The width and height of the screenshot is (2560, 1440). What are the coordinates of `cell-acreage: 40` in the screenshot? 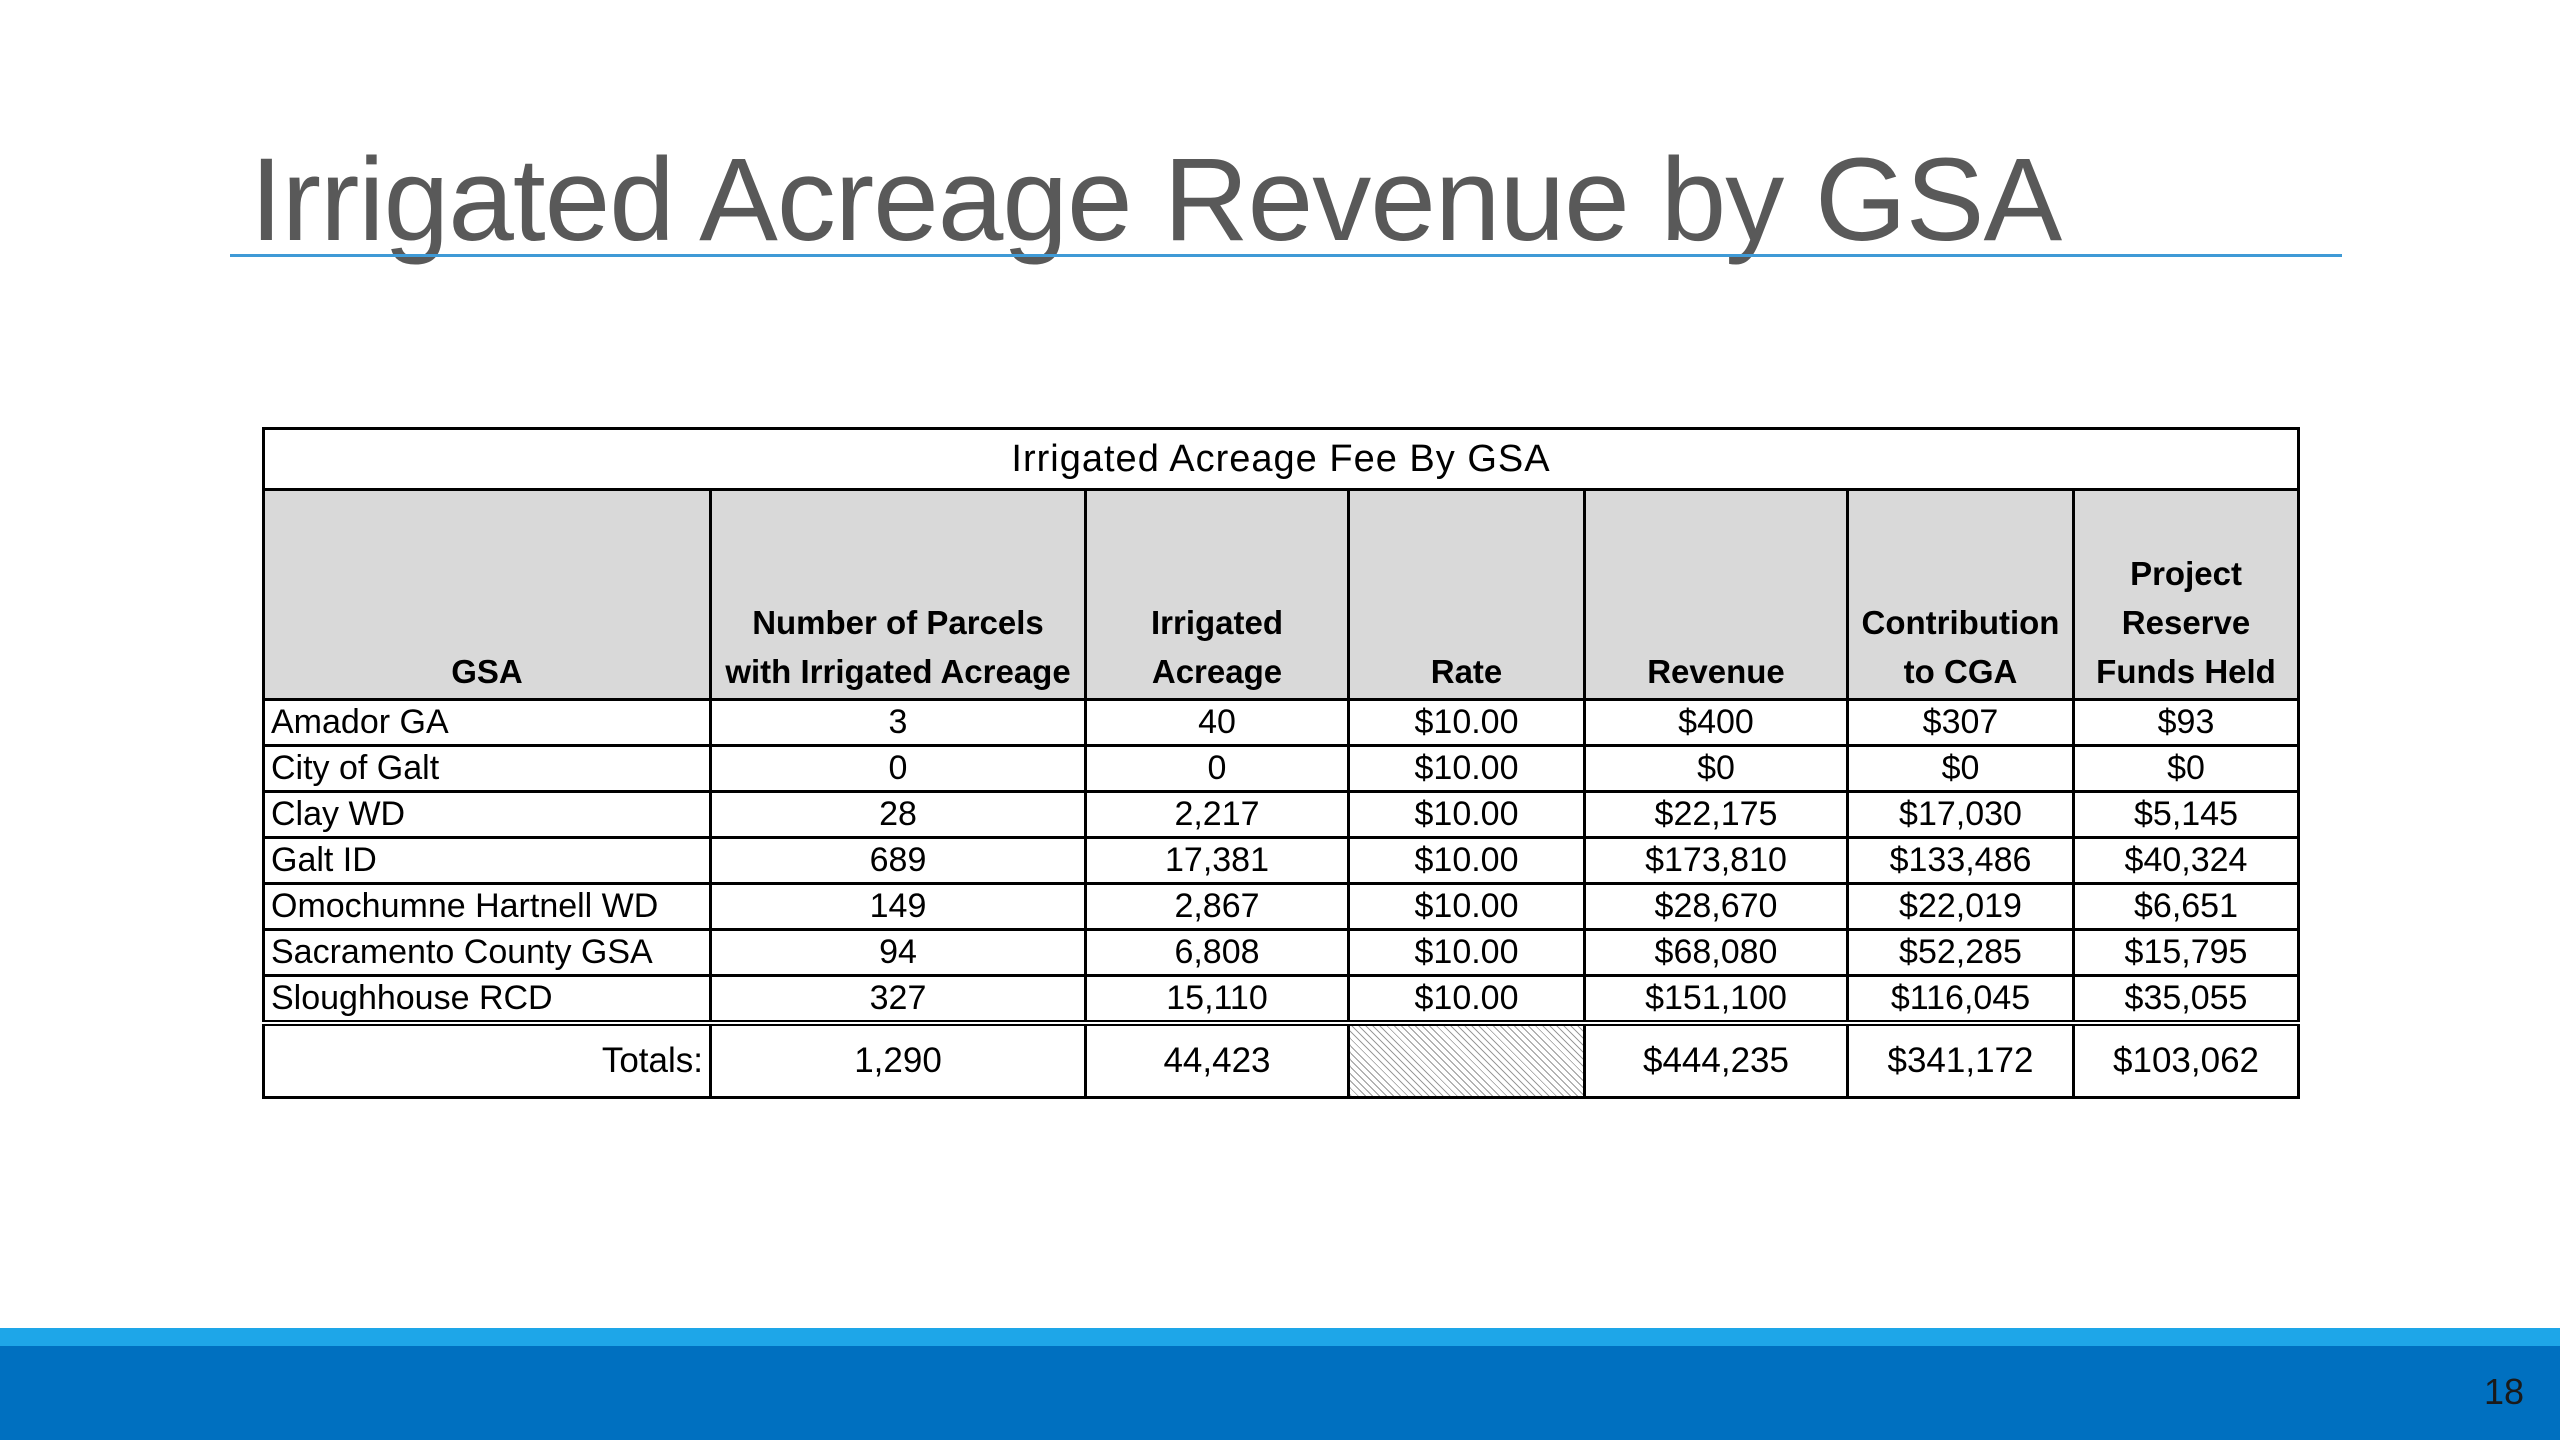 It's located at (1217, 722).